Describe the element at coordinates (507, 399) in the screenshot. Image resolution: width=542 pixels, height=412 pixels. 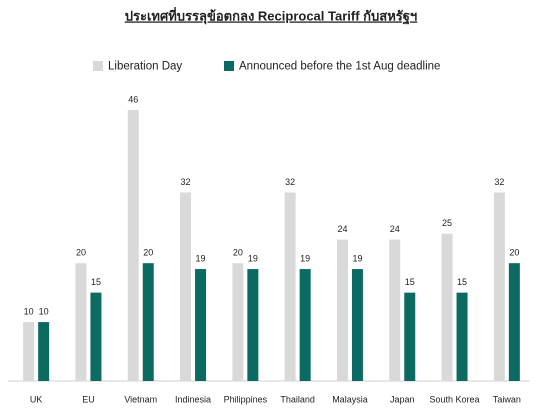
I see `x-tick-label: Taiwan` at that location.